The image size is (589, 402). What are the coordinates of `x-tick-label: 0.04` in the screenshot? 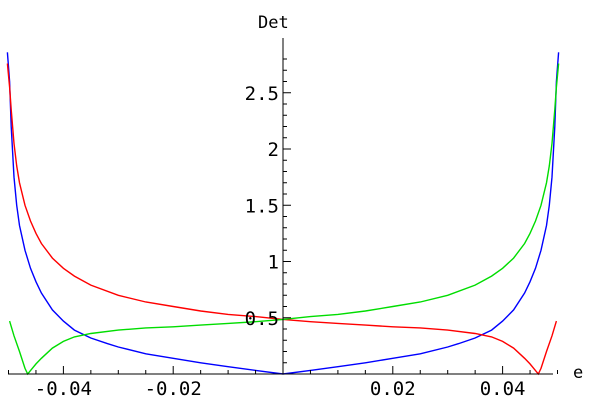 It's located at (503, 389).